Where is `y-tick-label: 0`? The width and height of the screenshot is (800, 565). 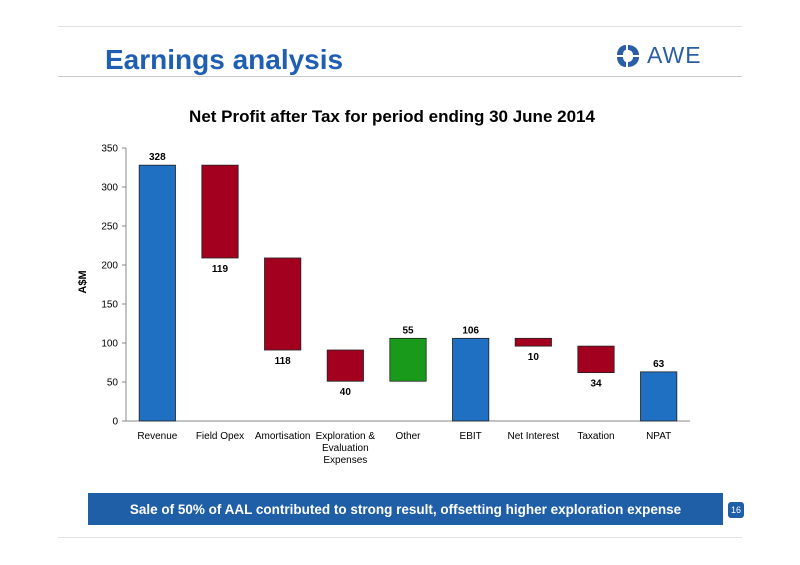
y-tick-label: 0 is located at coordinates (115, 422).